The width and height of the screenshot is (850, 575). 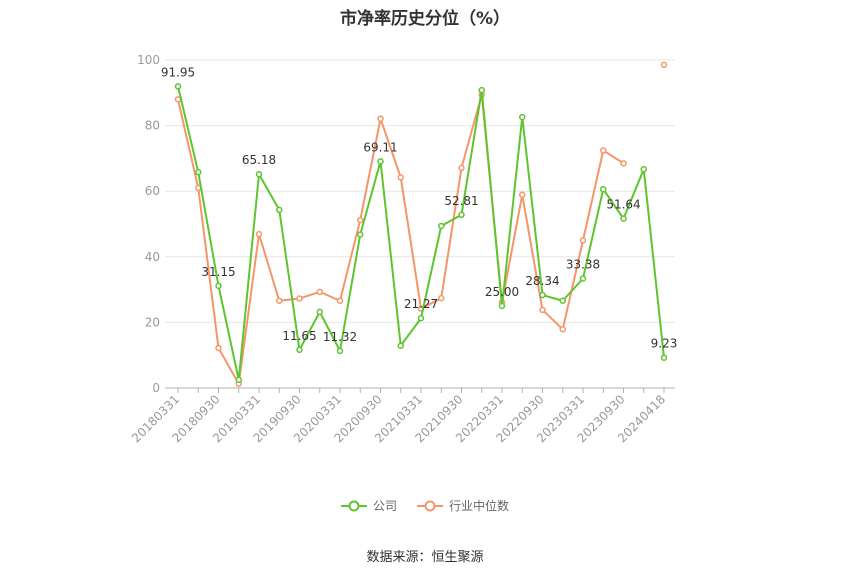 What do you see at coordinates (384, 506) in the screenshot?
I see `legend-label: 公司` at bounding box center [384, 506].